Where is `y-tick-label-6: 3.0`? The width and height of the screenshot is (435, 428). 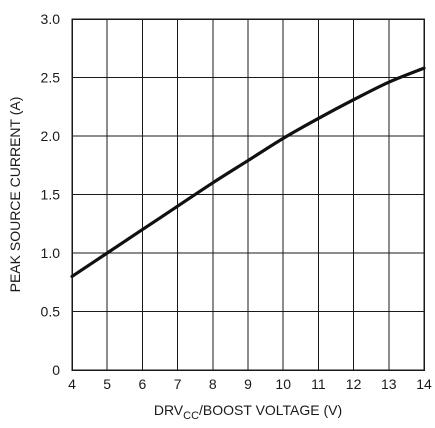
y-tick-label-6: 3.0 is located at coordinates (51, 19).